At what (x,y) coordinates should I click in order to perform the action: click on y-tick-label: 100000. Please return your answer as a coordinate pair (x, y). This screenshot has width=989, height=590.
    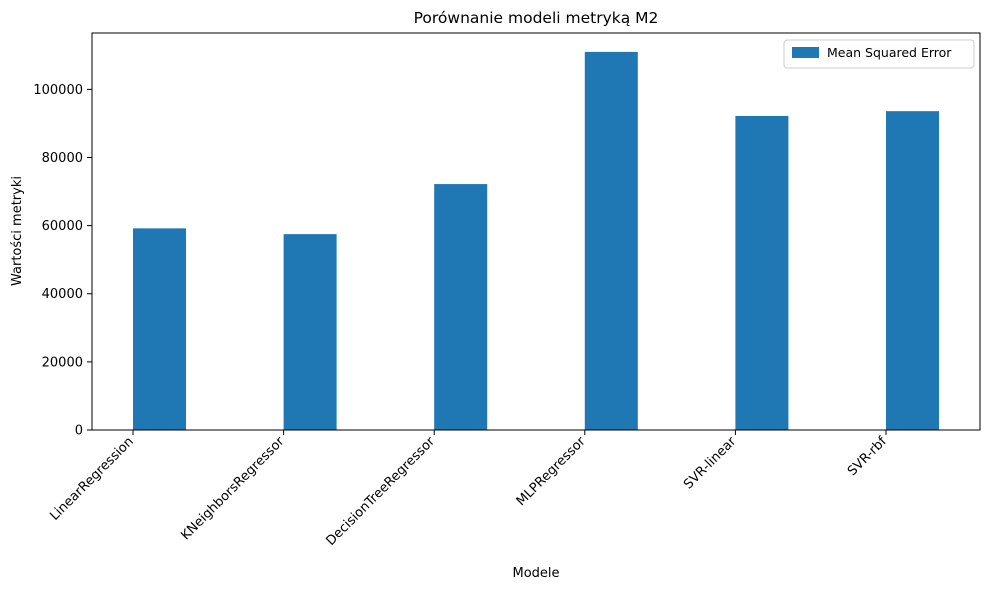
    Looking at the image, I should click on (58, 90).